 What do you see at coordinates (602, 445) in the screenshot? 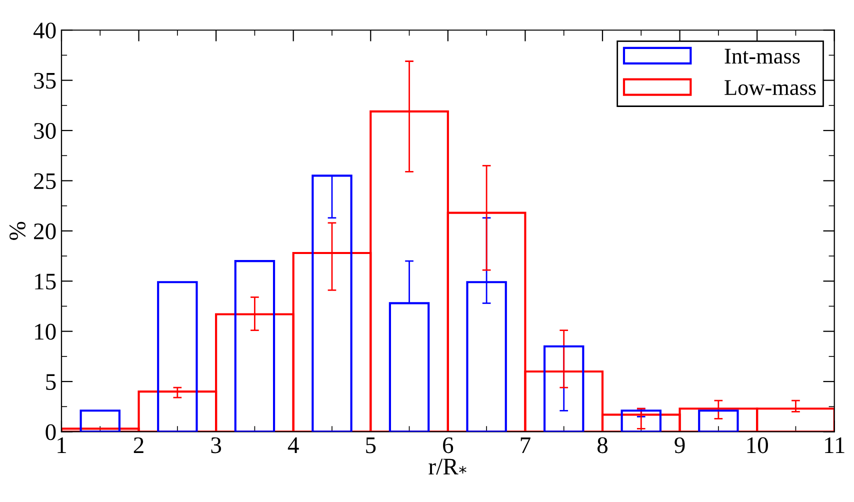
I see `x-tick-label: 8` at bounding box center [602, 445].